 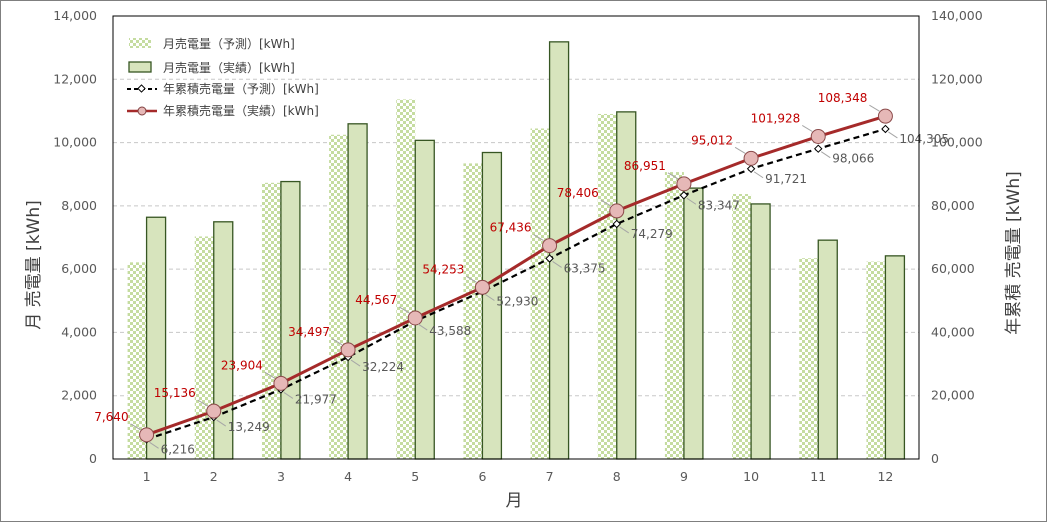 I want to click on y-tick-label-right: 20,000, so click(x=953, y=395).